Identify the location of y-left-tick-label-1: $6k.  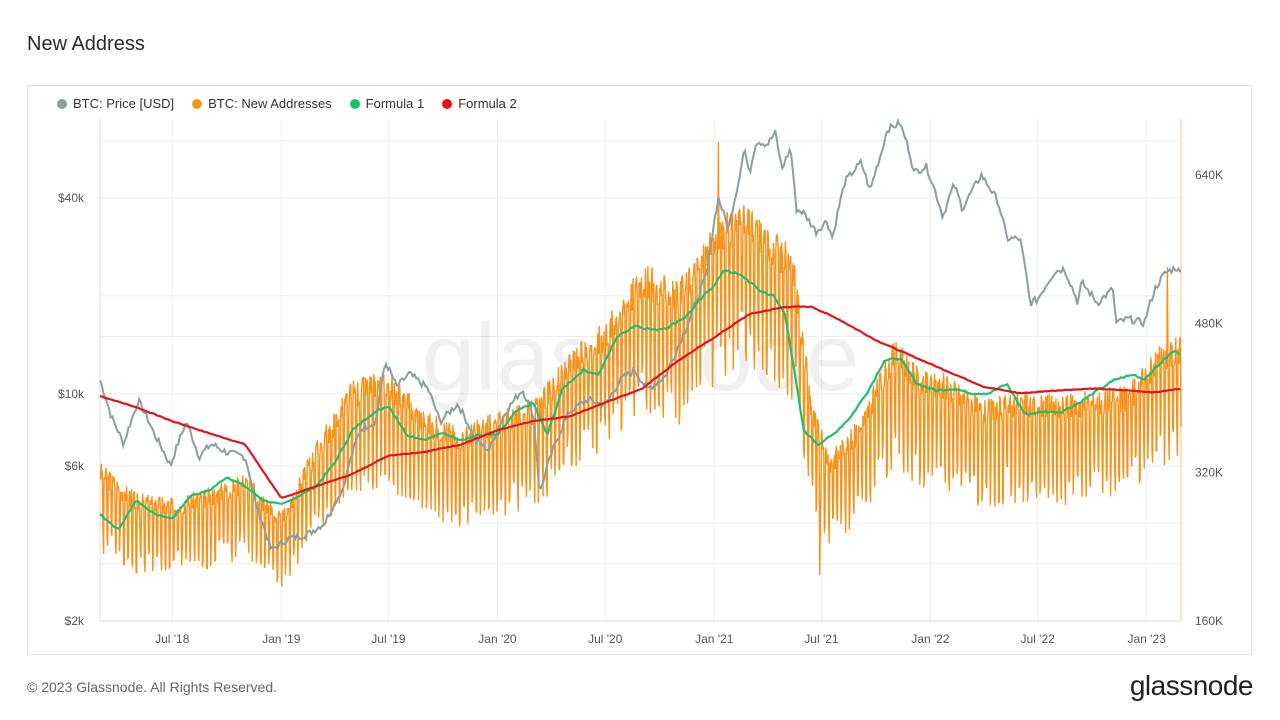
(75, 466).